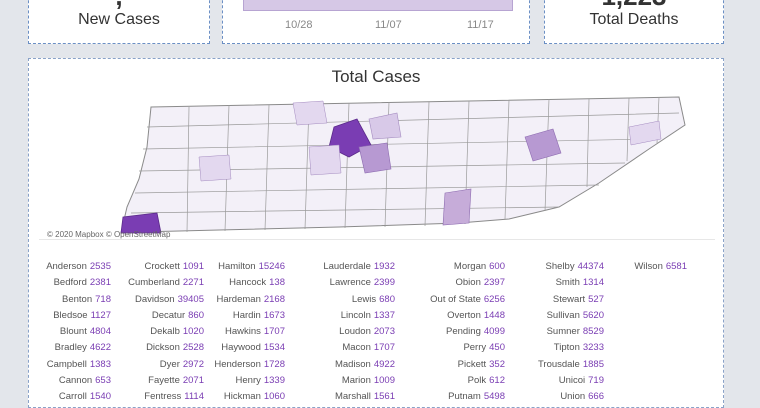  What do you see at coordinates (359, 267) in the screenshot?
I see `county-row: Lauderdale 1932` at bounding box center [359, 267].